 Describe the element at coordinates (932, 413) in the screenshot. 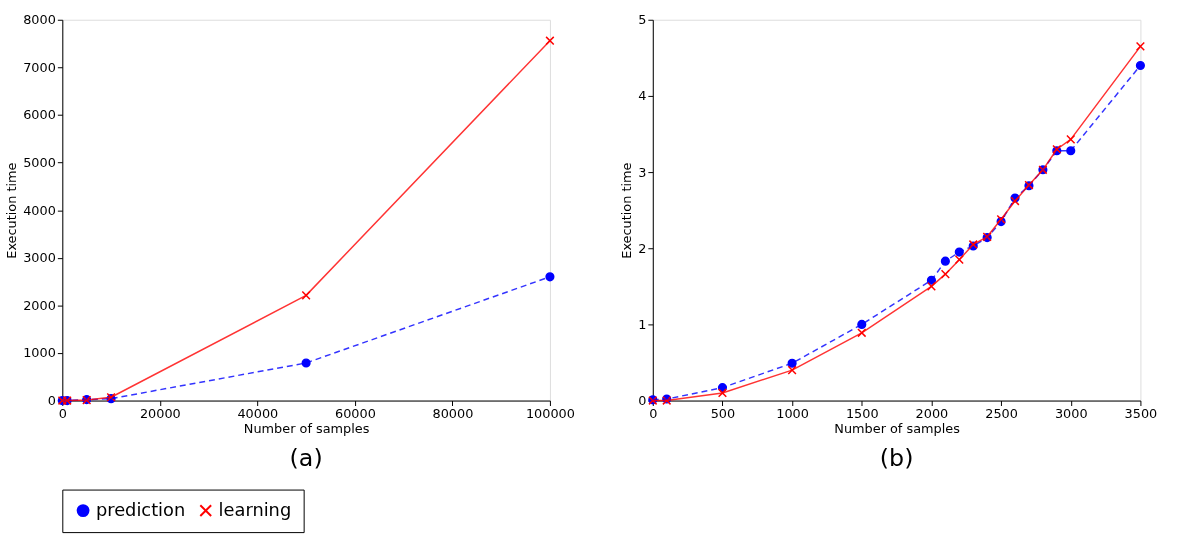

I see `x-tick-label: 2000` at that location.